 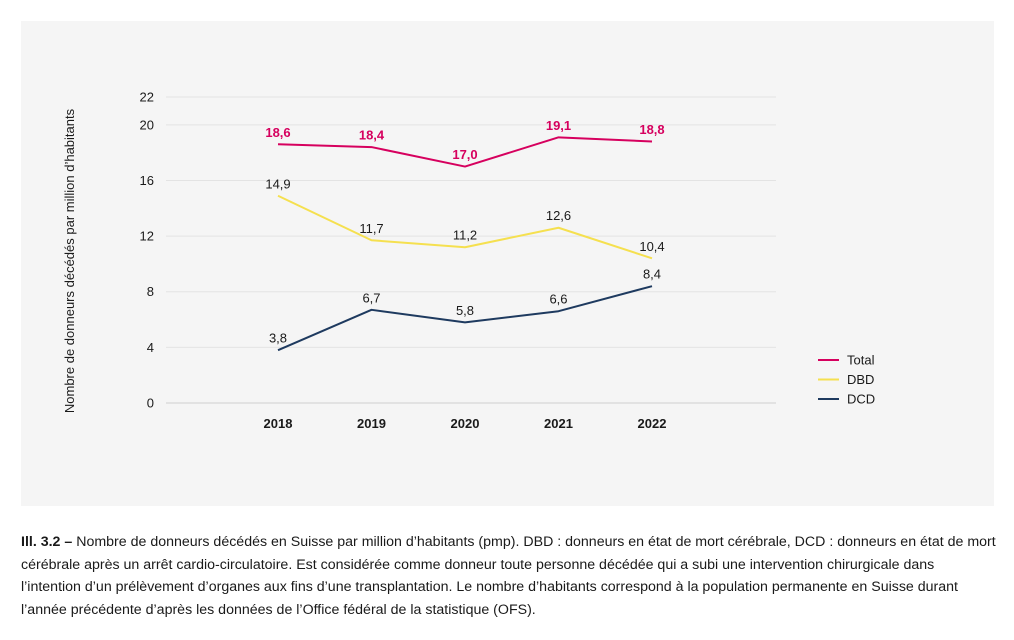 What do you see at coordinates (150, 291) in the screenshot?
I see `y-tick-label: 8` at bounding box center [150, 291].